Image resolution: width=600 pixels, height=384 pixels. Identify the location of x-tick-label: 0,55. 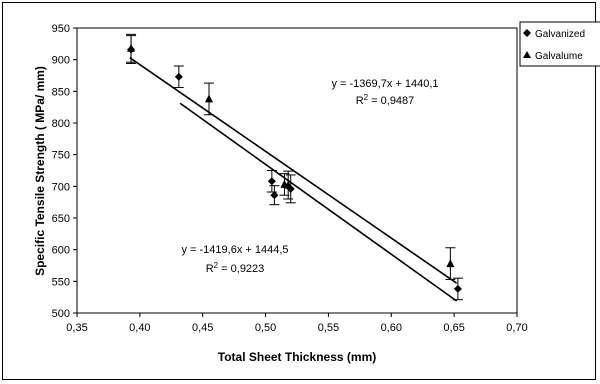
(328, 328).